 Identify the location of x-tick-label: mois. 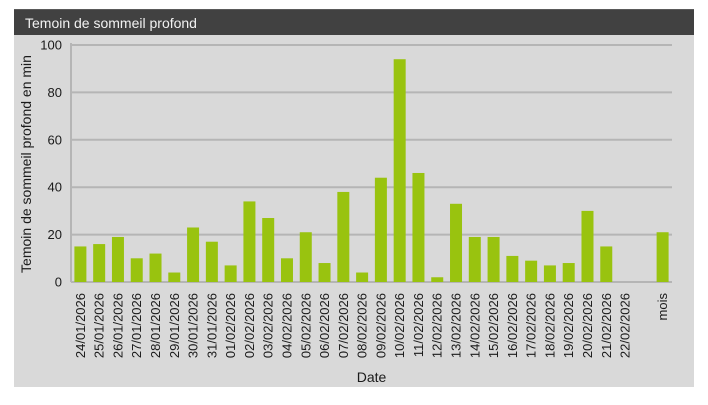
(662, 307).